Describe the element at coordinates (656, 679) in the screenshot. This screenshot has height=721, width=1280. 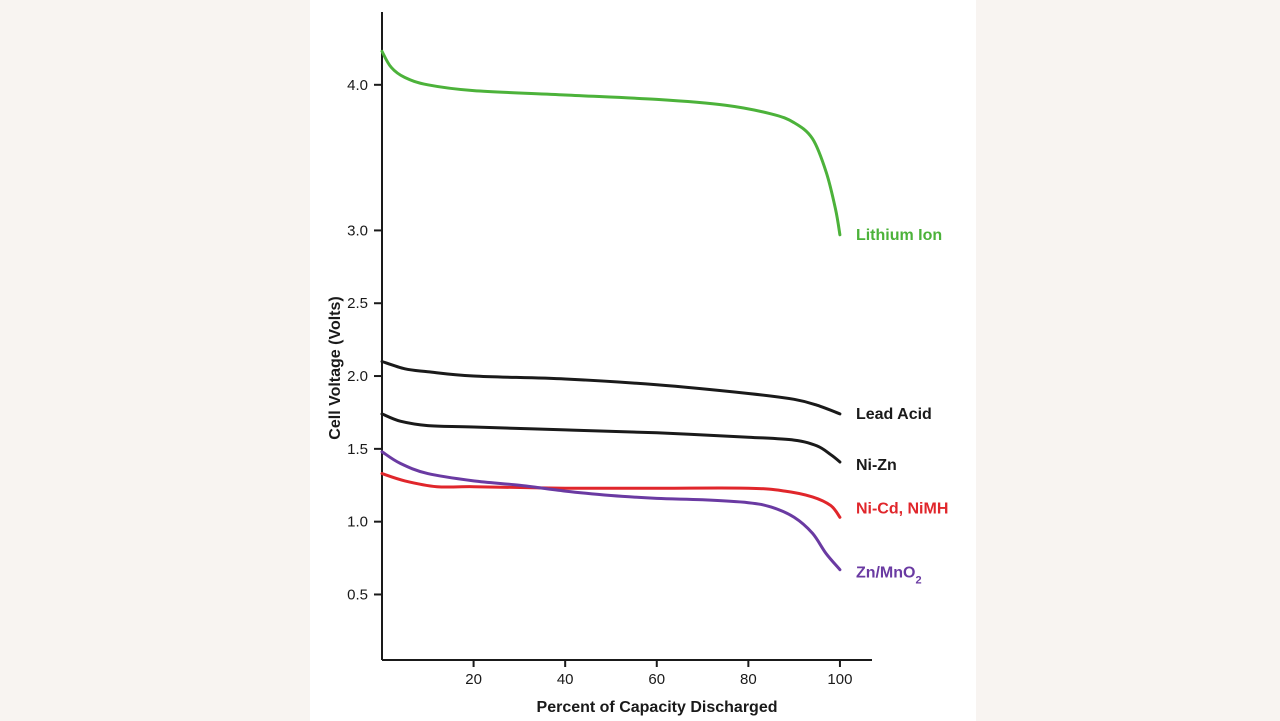
I see `x-tick-label: 60` at that location.